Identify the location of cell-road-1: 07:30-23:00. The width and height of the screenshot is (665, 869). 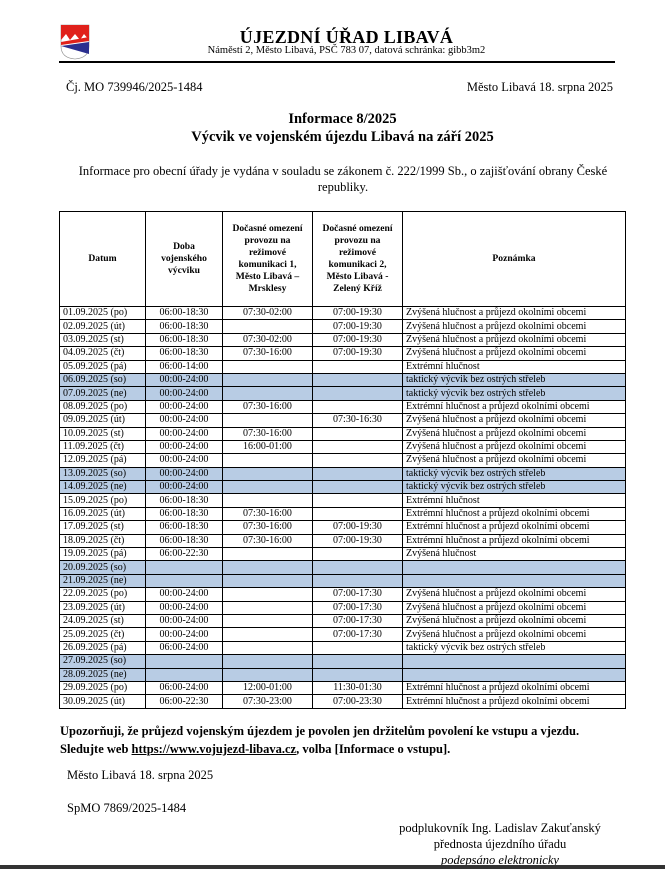
(267, 701).